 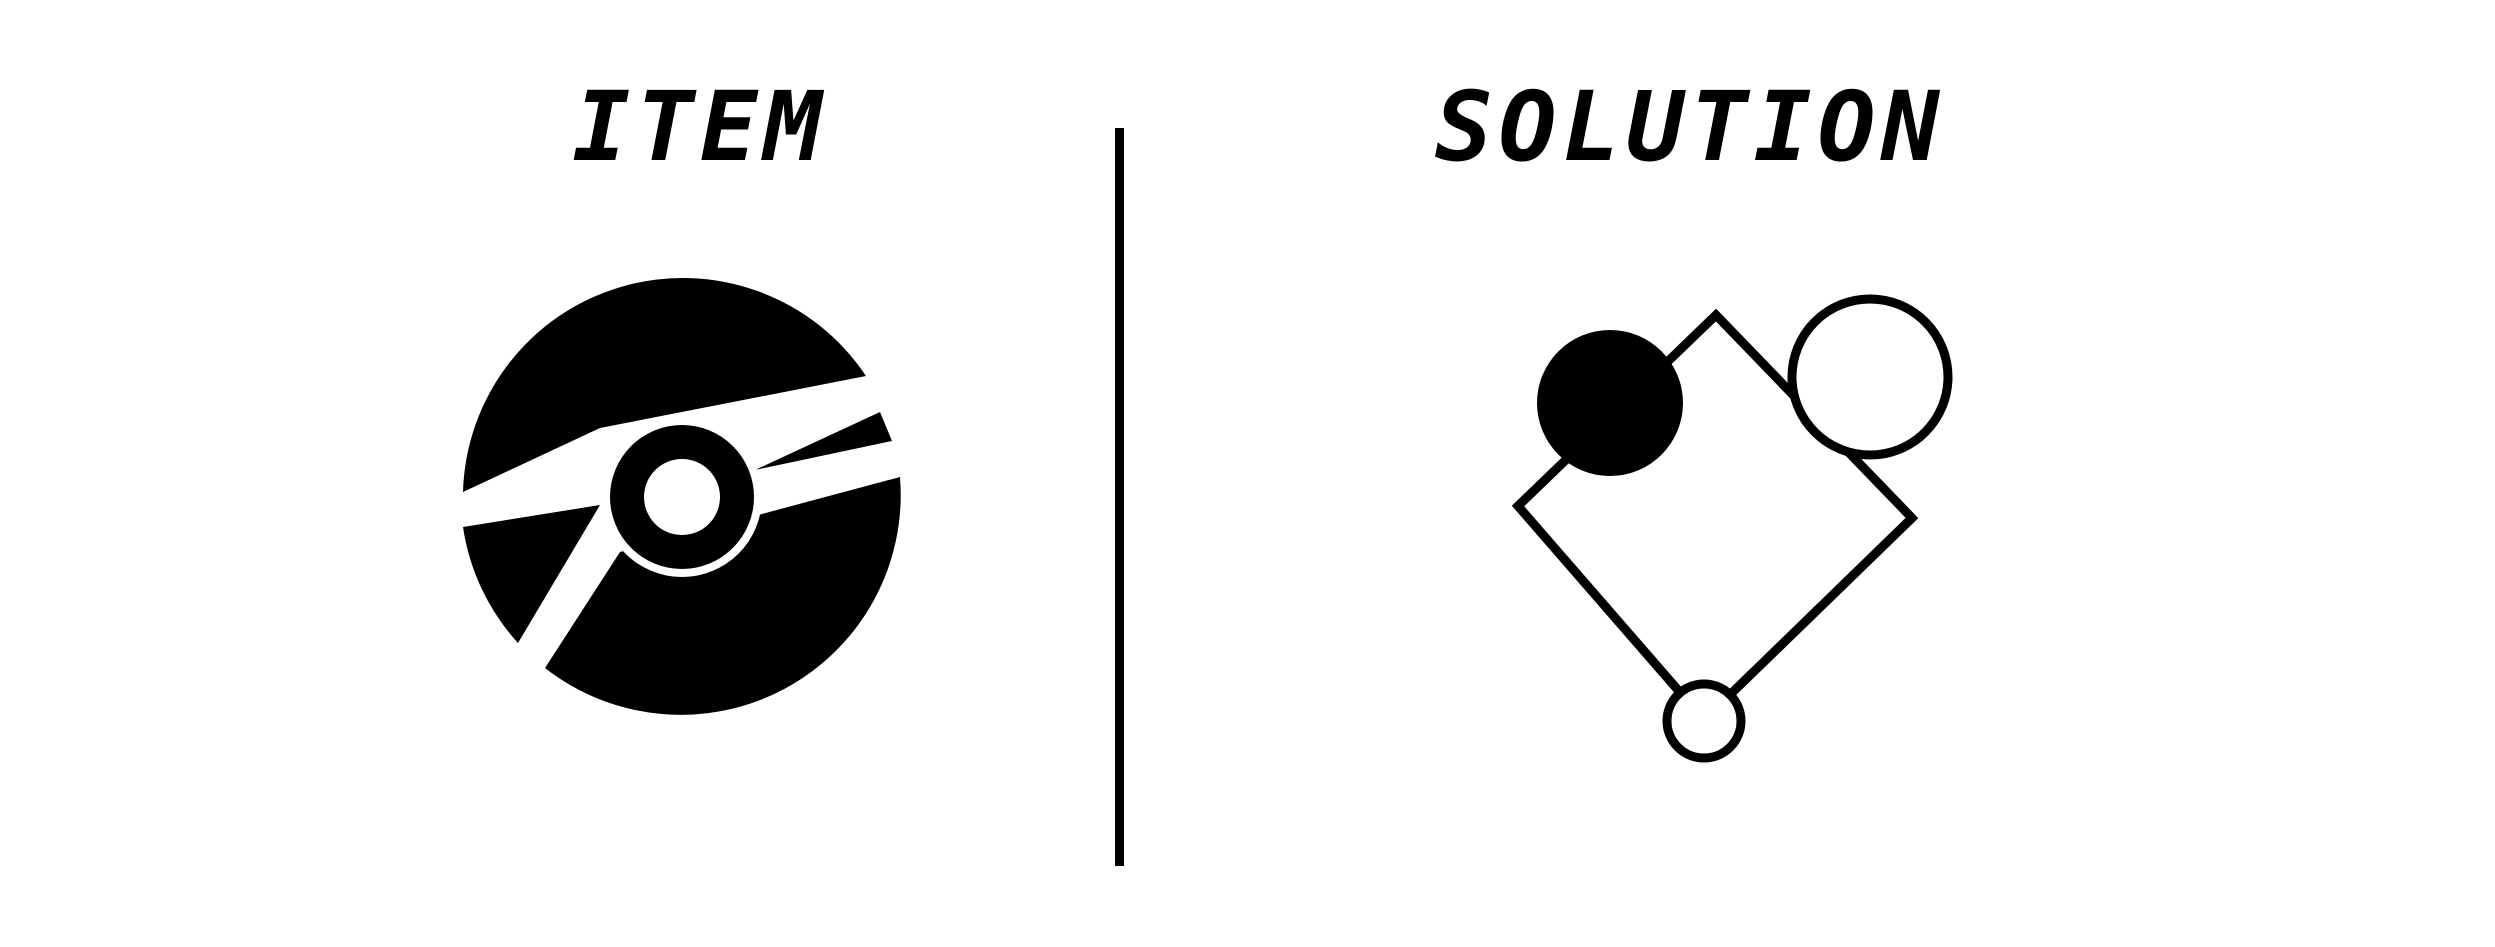 I want to click on disc-center-hole, so click(x=682, y=497).